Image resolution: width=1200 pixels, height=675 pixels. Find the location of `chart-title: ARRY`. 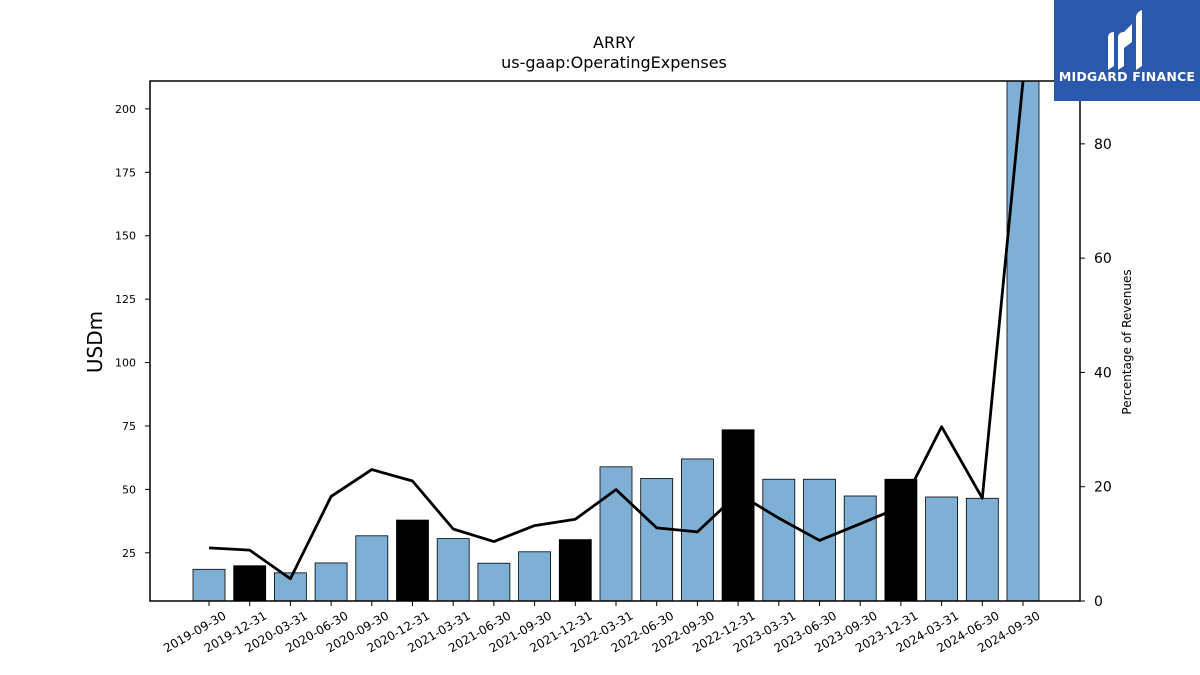

chart-title: ARRY is located at coordinates (614, 42).